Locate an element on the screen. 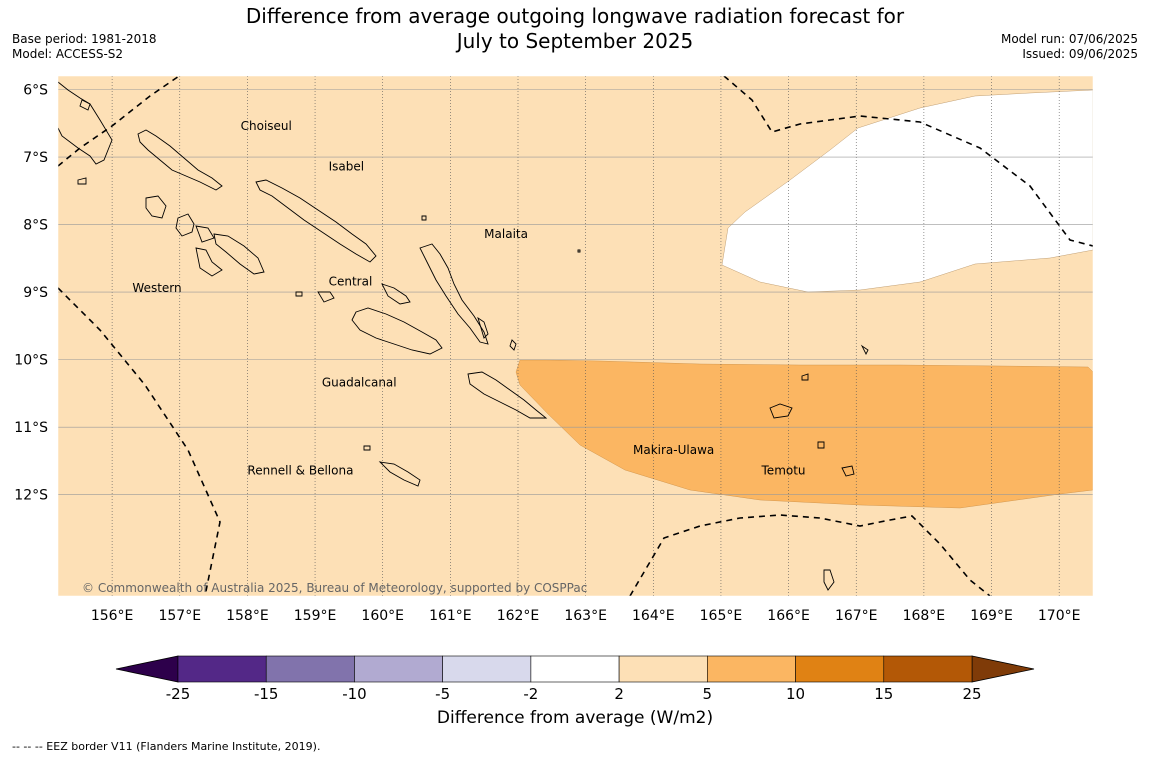 The image size is (1150, 758). lon-tick-label: 163°E is located at coordinates (585, 616).